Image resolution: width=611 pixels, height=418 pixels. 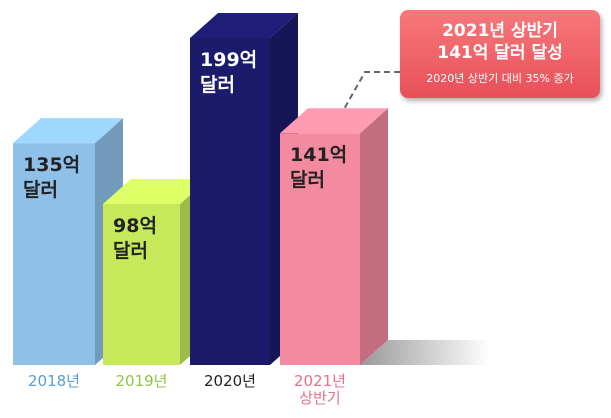 What do you see at coordinates (229, 72) in the screenshot?
I see `value-label: 199억 달러` at bounding box center [229, 72].